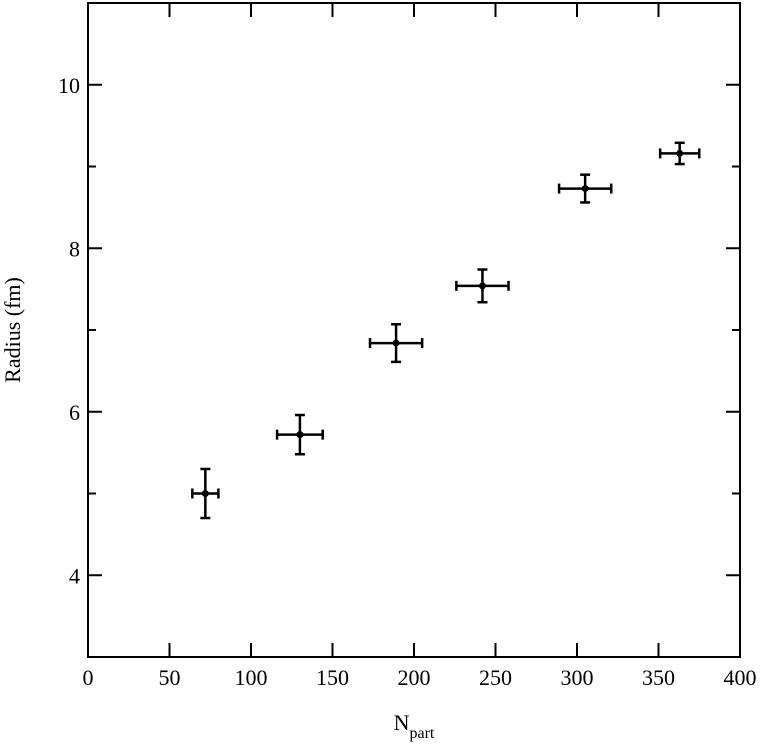 Image resolution: width=763 pixels, height=754 pixels. I want to click on y-axis-label: Radius (fm), so click(12, 330).